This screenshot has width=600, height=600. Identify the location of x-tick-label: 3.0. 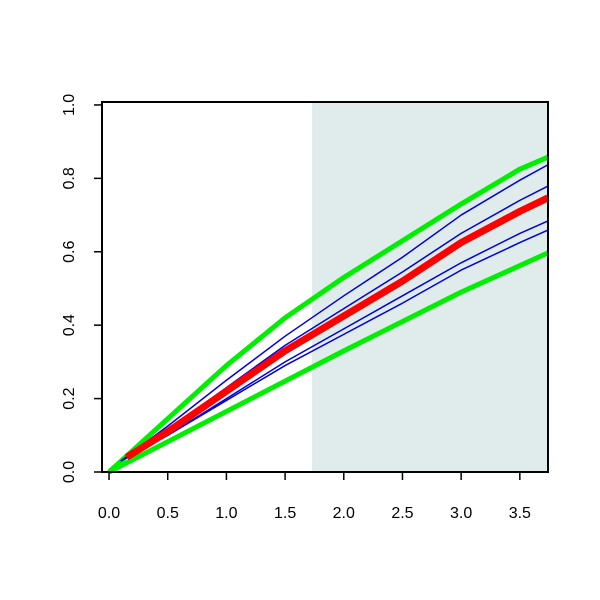
(461, 513).